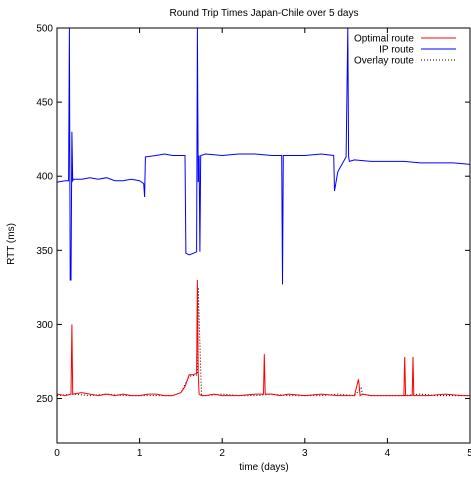 Image resolution: width=471 pixels, height=478 pixels. What do you see at coordinates (44, 399) in the screenshot?
I see `y-tick-label: 250` at bounding box center [44, 399].